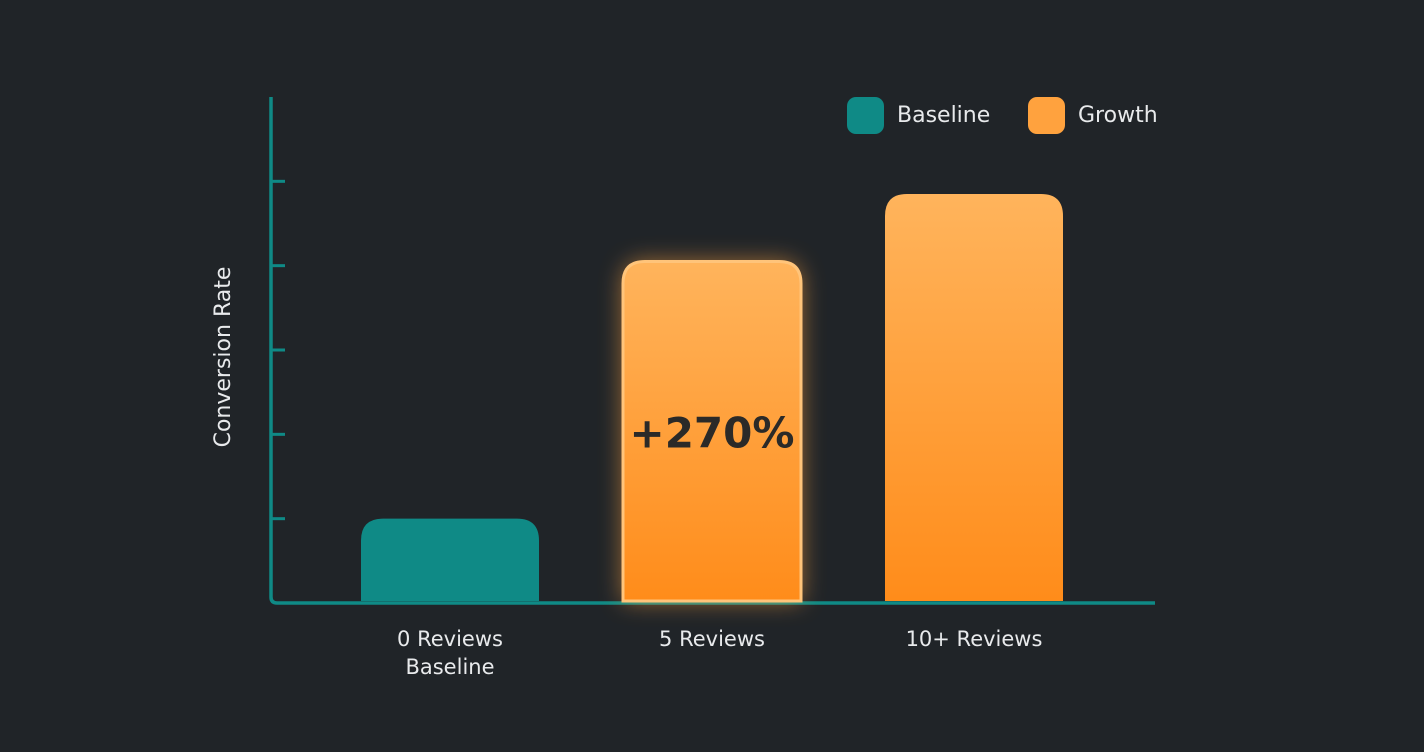  I want to click on x-tick-label: 5 Reviews, so click(712, 639).